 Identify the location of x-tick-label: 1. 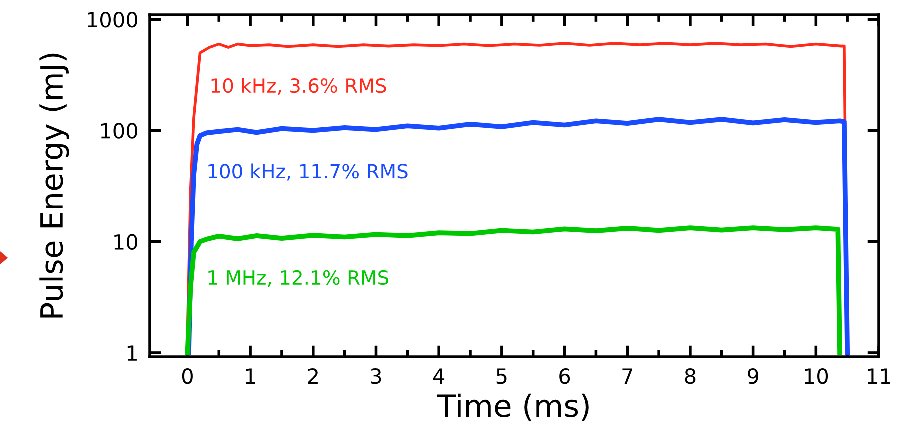
(251, 376).